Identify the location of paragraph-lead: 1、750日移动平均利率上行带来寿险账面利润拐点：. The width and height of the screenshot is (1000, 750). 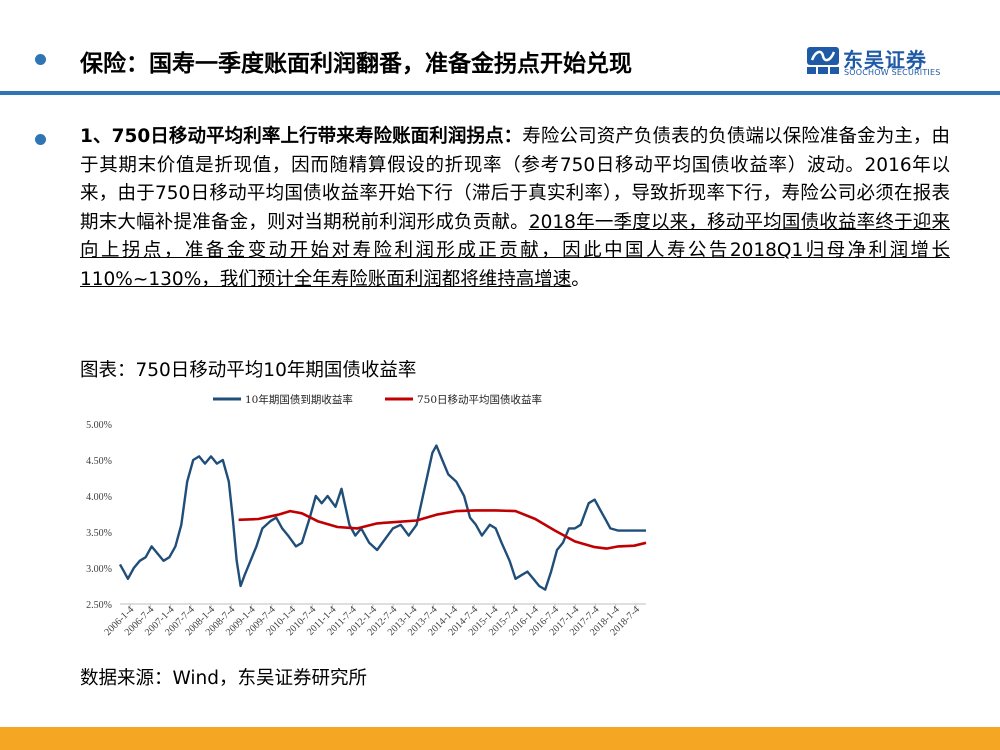
(301, 136).